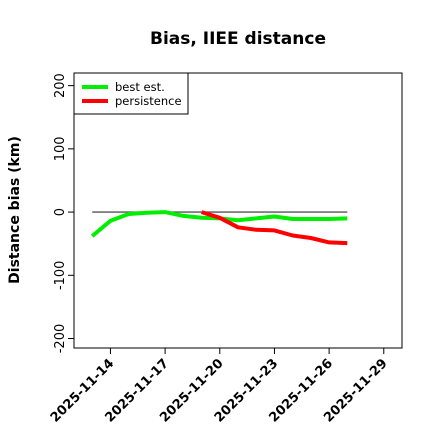 Image resolution: width=440 pixels, height=440 pixels. I want to click on y-tick-label: -100, so click(60, 276).